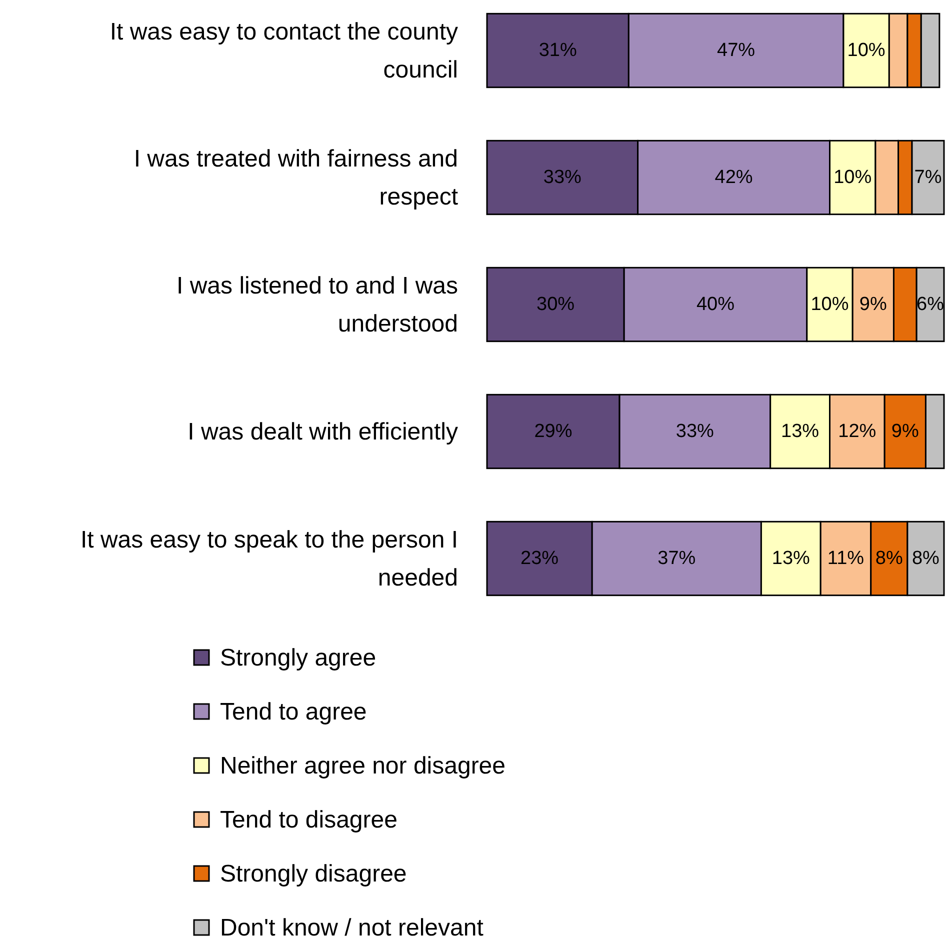 The image size is (946, 941). Describe the element at coordinates (313, 874) in the screenshot. I see `legend-label: Strongly disagree` at that location.